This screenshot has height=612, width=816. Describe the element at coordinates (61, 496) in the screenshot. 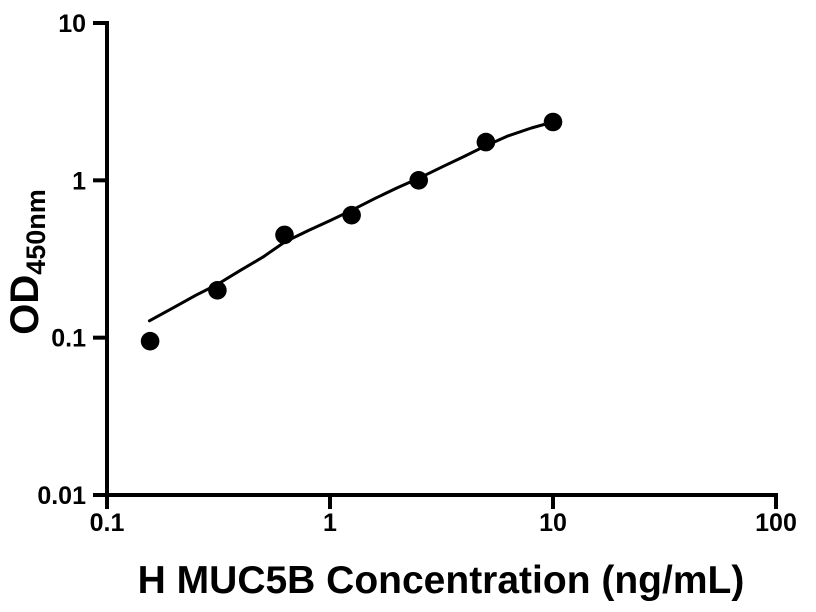

I see `y-tick-label: 0.01` at that location.